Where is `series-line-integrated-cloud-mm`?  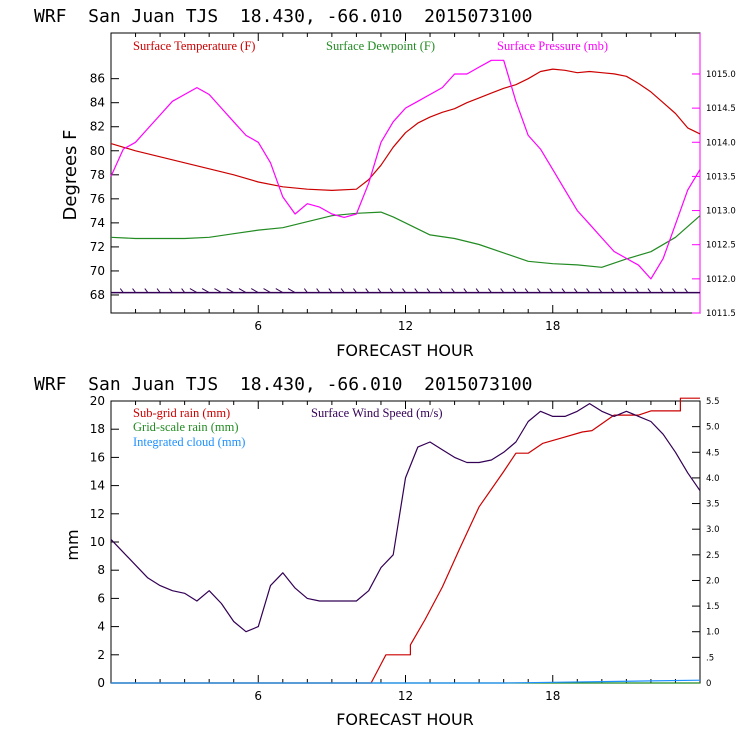
series-line-integrated-cloud-mm is located at coordinates (406, 681).